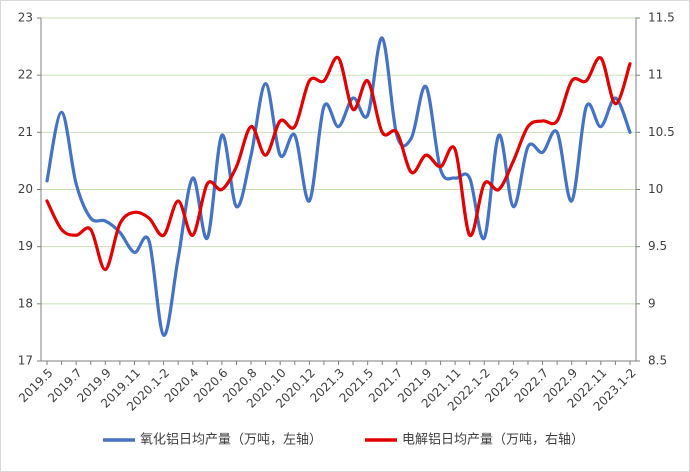 This screenshot has height=472, width=690. I want to click on y2-tick-label: 9.5, so click(657, 246).